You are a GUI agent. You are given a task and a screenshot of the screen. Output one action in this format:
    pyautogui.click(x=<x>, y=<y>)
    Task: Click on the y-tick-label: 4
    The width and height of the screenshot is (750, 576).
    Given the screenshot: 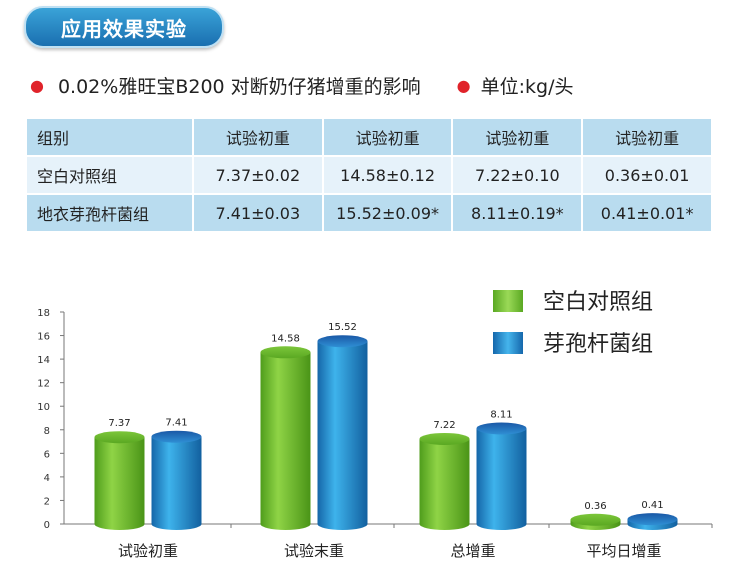 What is the action you would take?
    pyautogui.click(x=47, y=478)
    